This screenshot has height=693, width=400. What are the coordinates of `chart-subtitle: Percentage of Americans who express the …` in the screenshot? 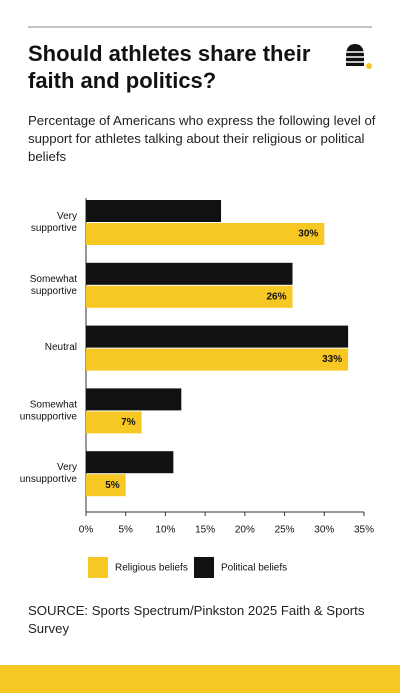 It's located at (202, 138).